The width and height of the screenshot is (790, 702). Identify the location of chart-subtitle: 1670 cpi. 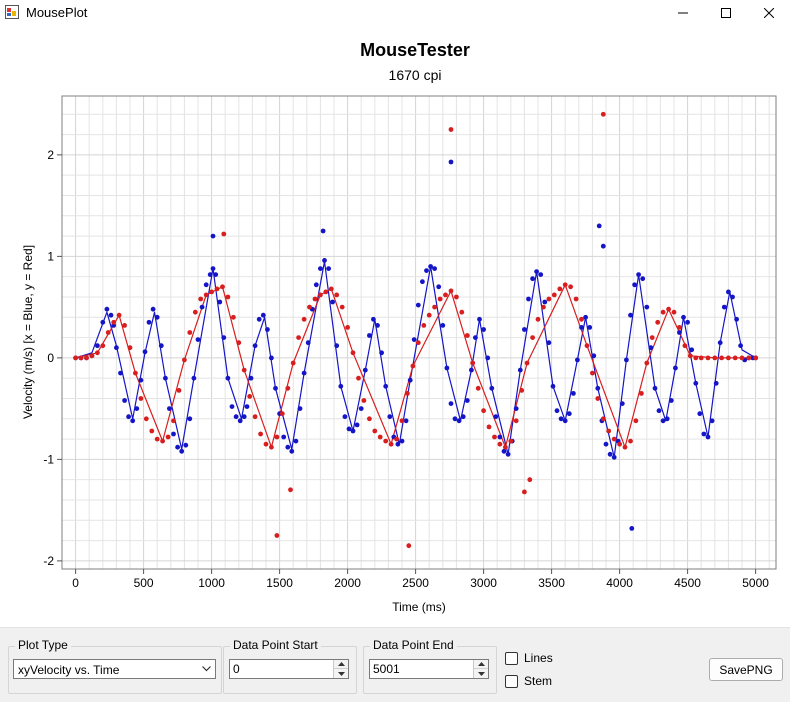
(415, 75).